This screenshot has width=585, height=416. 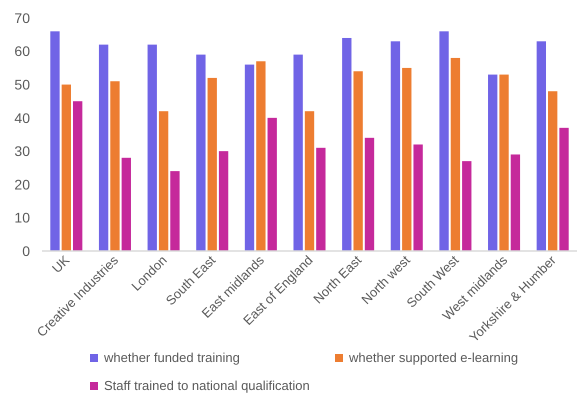 What do you see at coordinates (22, 151) in the screenshot?
I see `y-tick-label: 30` at bounding box center [22, 151].